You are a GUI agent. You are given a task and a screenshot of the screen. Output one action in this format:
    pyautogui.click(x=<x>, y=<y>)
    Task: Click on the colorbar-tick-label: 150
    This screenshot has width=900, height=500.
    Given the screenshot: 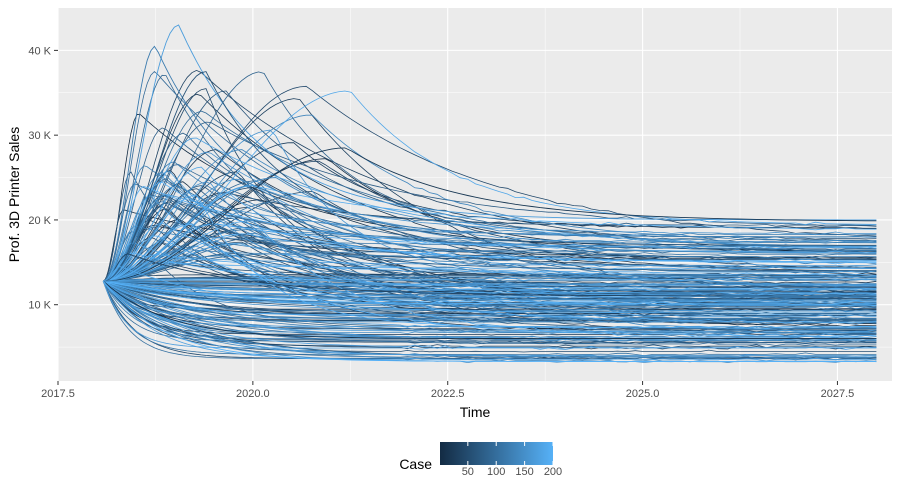 What is the action you would take?
    pyautogui.click(x=524, y=472)
    